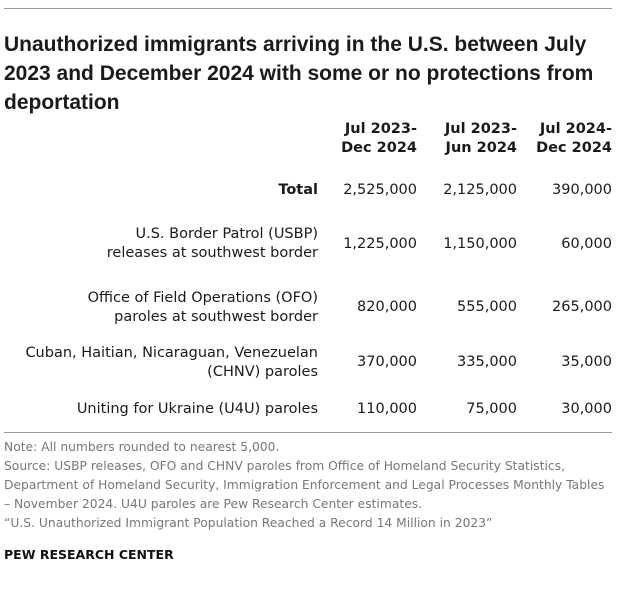 Image resolution: width=620 pixels, height=597 pixels. I want to click on column-header: Jul 2023- Jun 2024, so click(467, 145).